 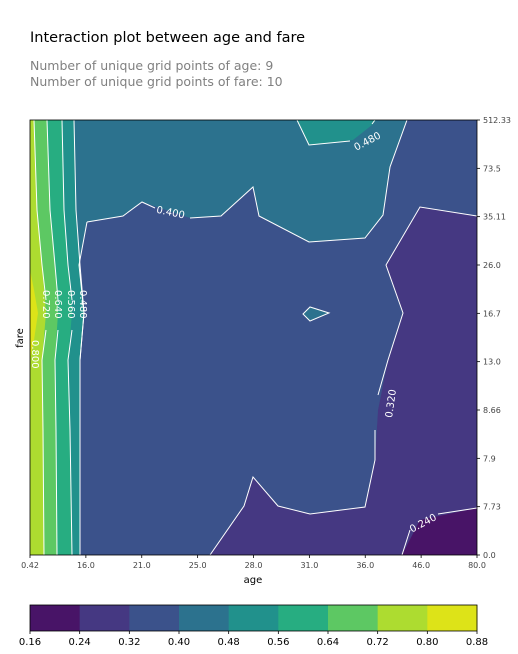 What do you see at coordinates (129, 642) in the screenshot?
I see `colorbar-tick-label: 0.32` at bounding box center [129, 642].